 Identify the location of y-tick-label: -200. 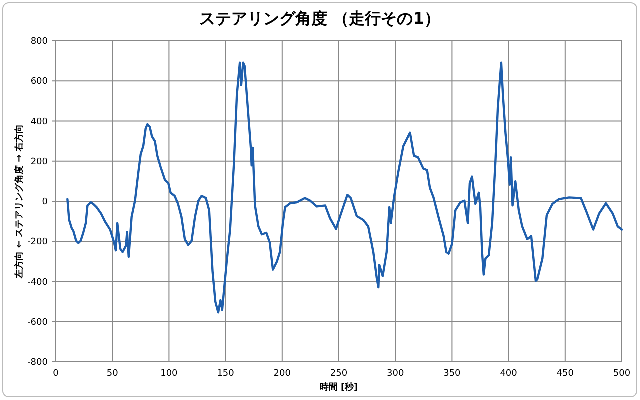
(38, 243).